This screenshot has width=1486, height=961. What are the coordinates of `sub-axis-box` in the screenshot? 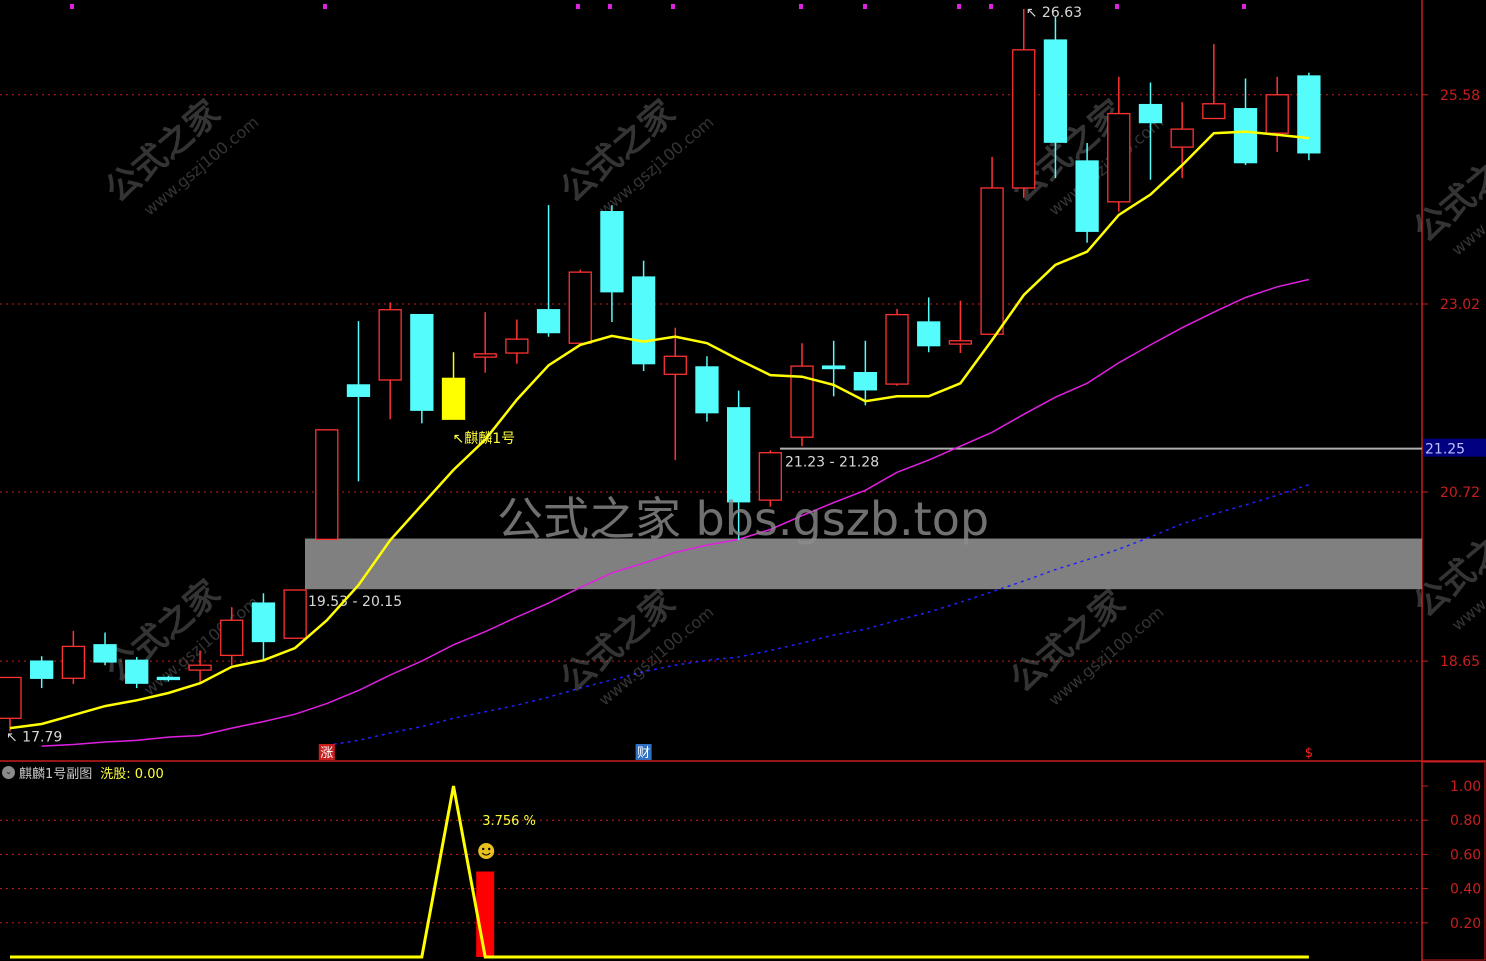 It's located at (1453, 861).